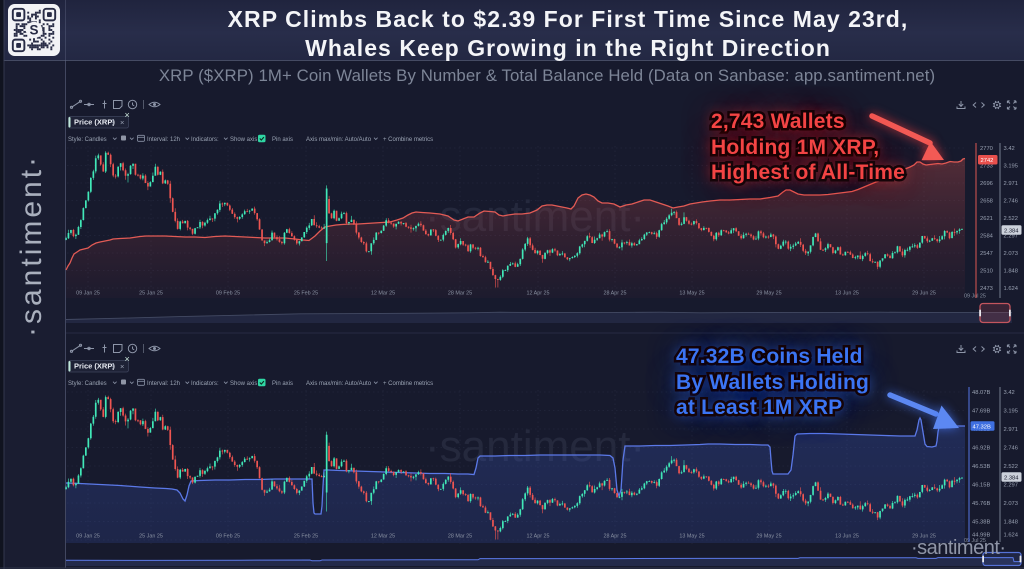  What do you see at coordinates (981, 486) in the screenshot?
I see `svg-text: 46.15B` at bounding box center [981, 486].